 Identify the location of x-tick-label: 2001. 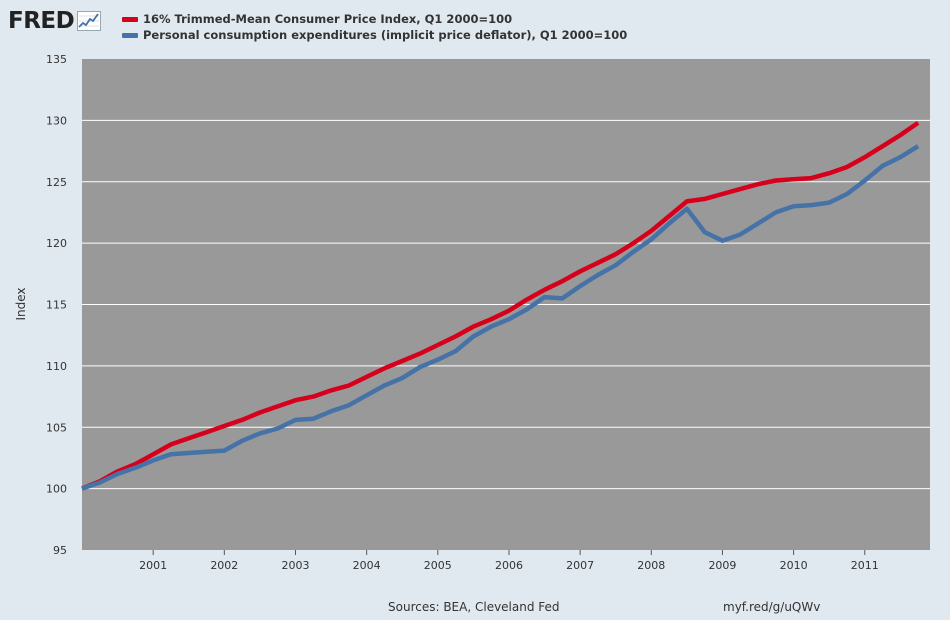
(153, 565).